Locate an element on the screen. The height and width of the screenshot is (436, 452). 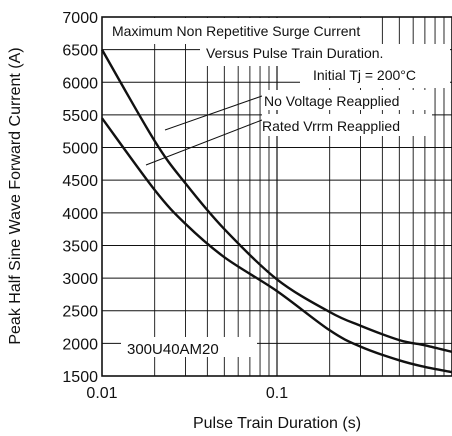
legend-leader-no-voltage is located at coordinates (213, 113).